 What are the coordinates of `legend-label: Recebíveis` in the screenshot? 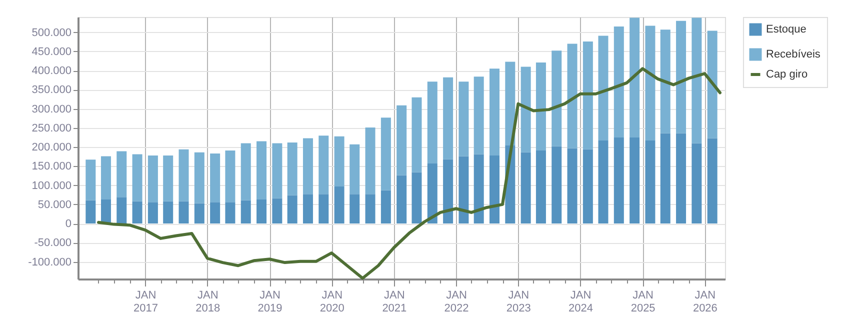 It's located at (793, 54).